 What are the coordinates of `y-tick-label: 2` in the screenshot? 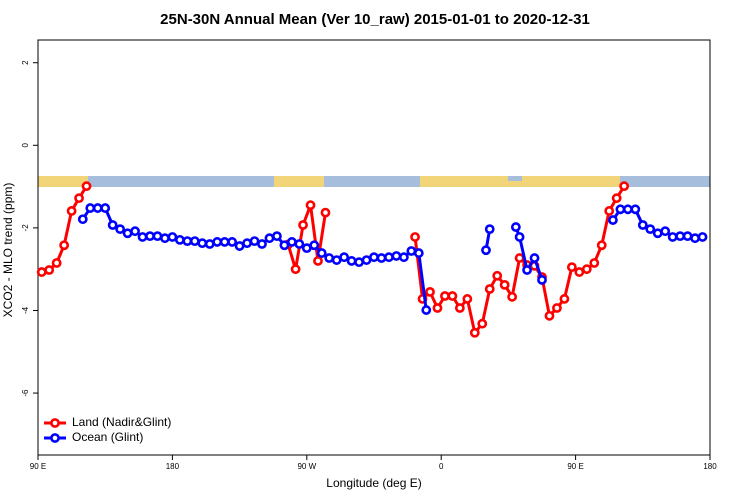 It's located at (25, 62).